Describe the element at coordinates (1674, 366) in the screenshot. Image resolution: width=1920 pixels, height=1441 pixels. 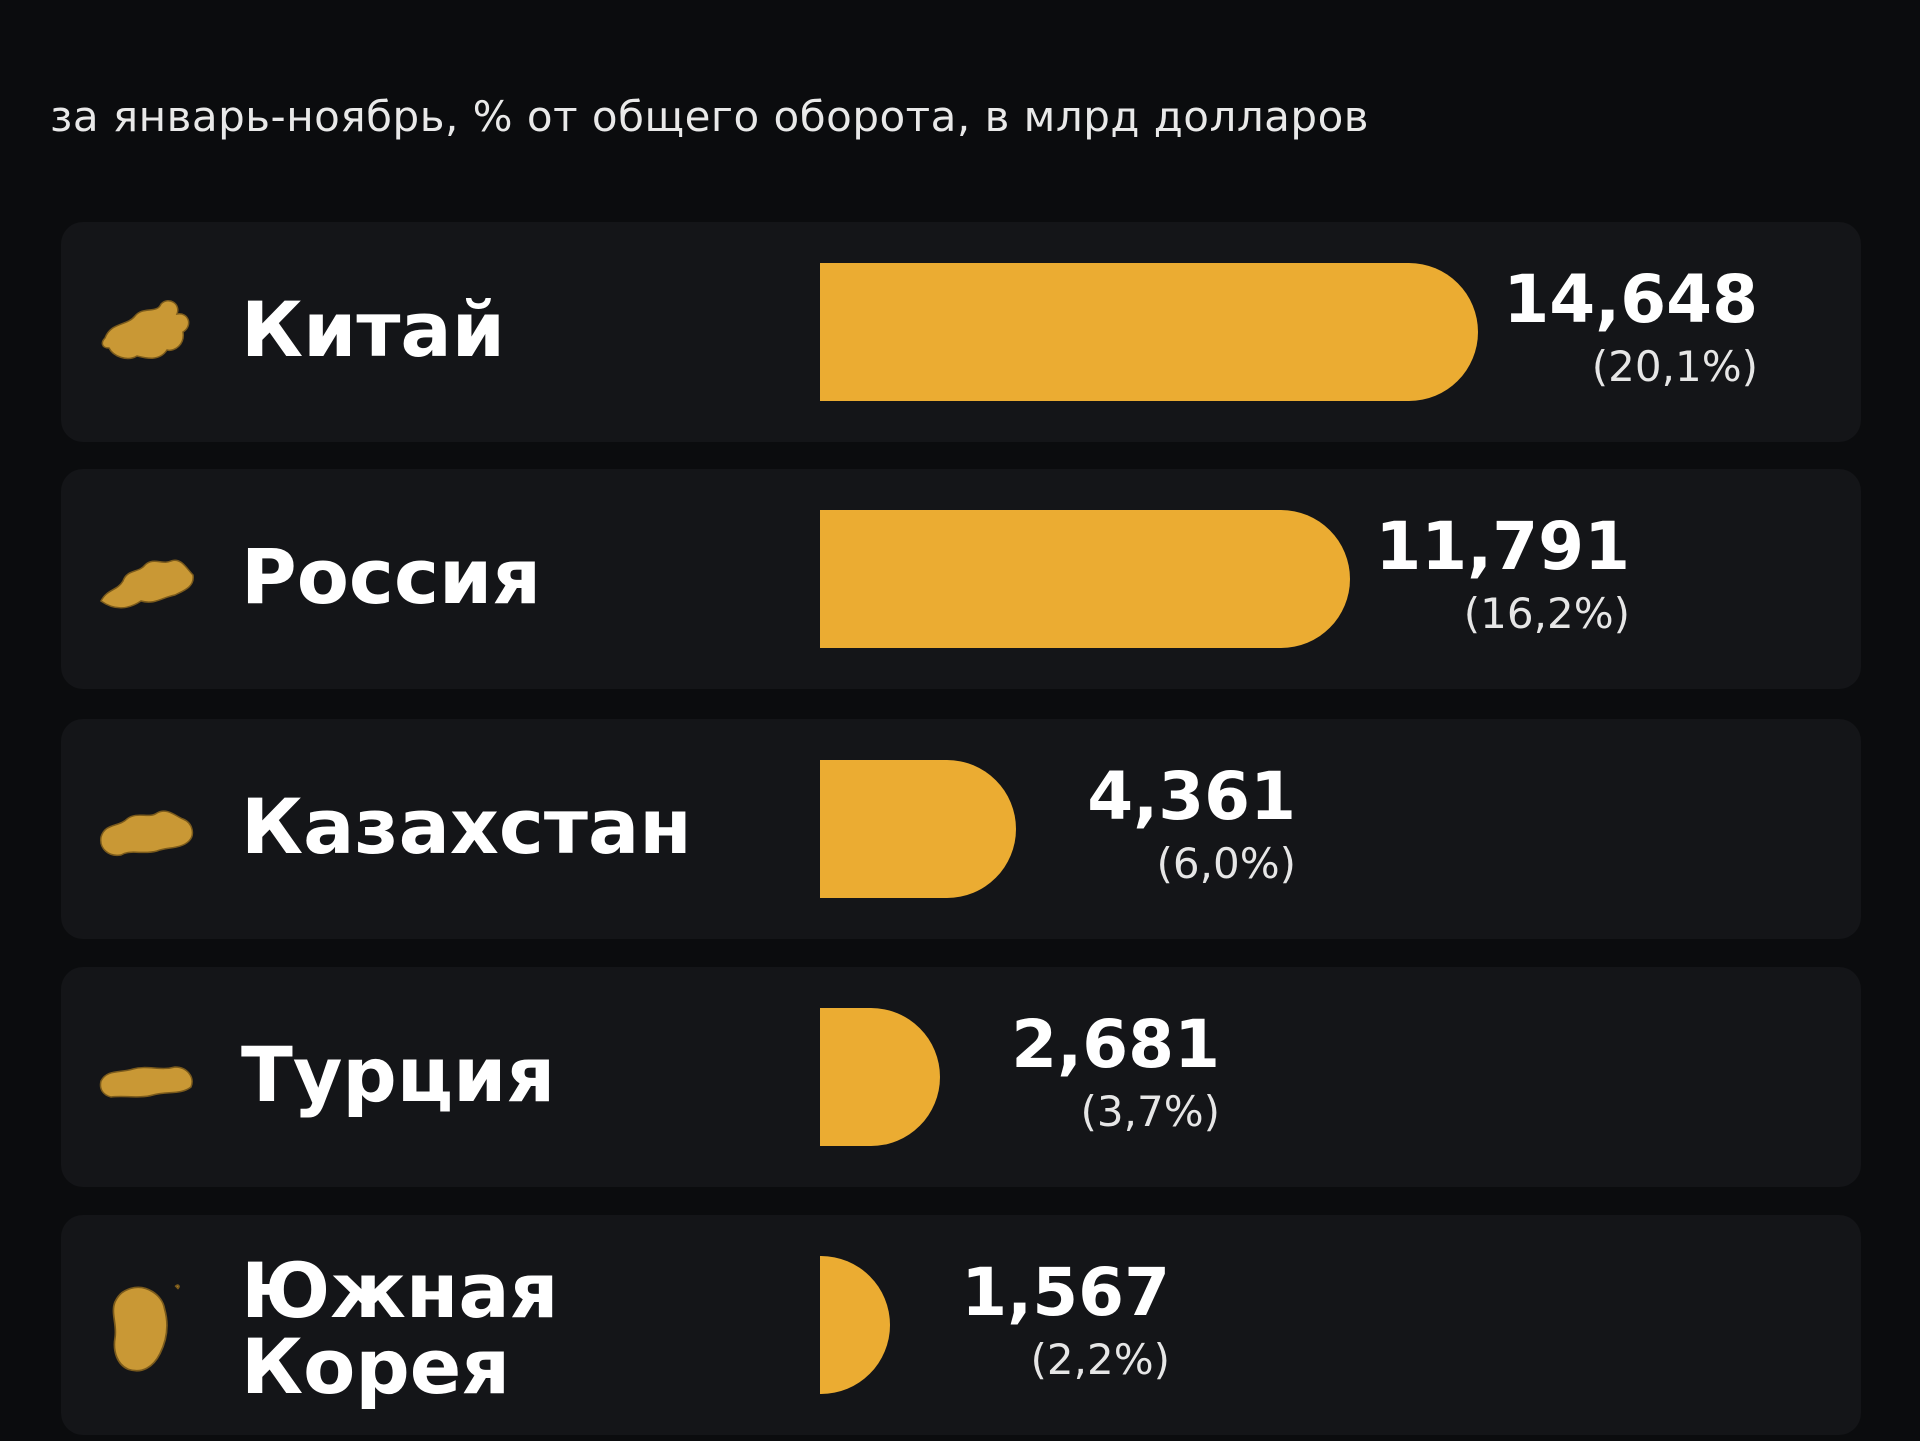
I see `percent-label: (20,1%)` at that location.